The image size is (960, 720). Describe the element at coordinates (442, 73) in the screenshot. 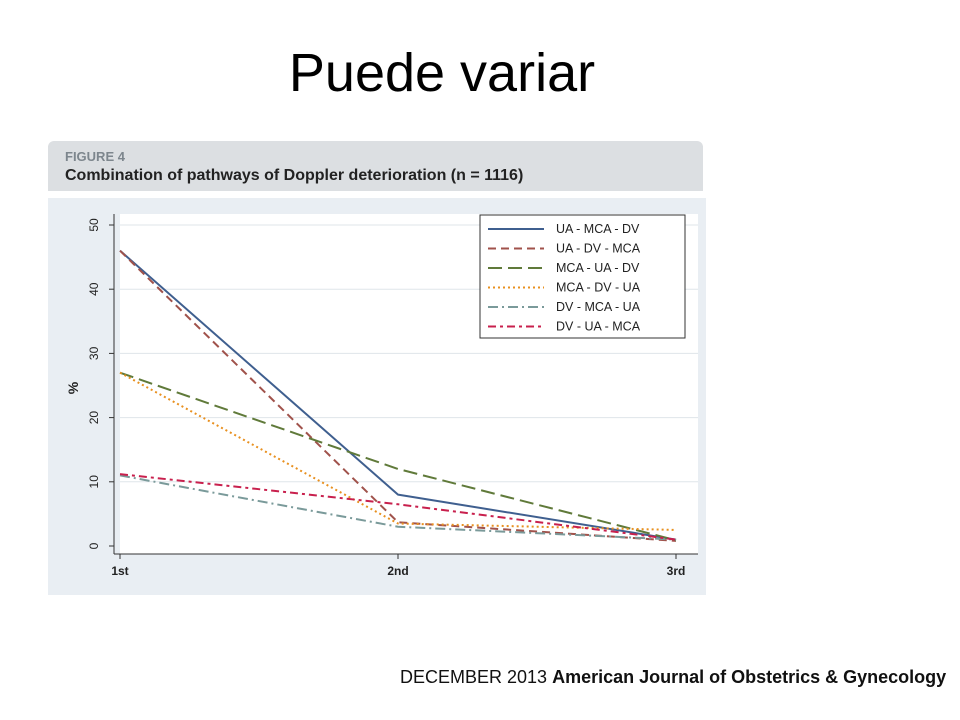

I see `slide-title: Puede variar` at that location.